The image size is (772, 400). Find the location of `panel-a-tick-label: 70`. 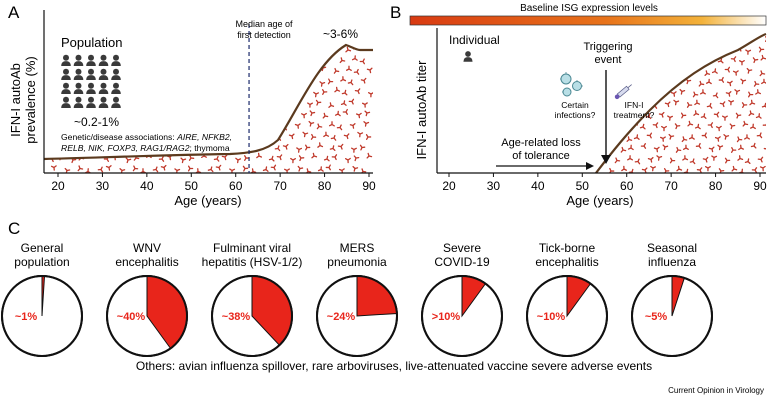

panel-a-tick-label: 70 is located at coordinates (280, 186).